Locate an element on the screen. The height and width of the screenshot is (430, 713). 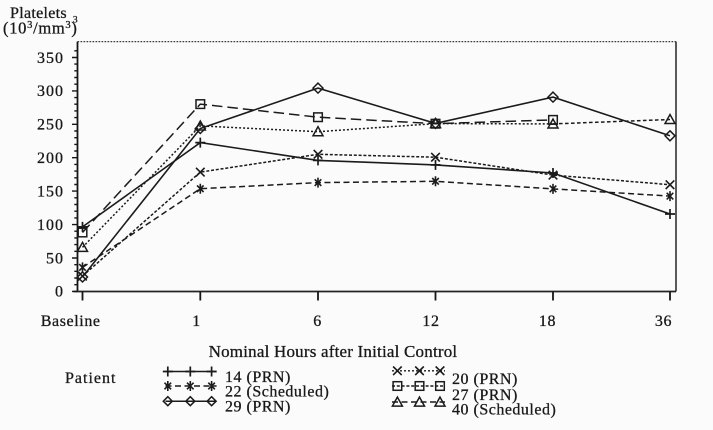
svg-text: 200 is located at coordinates (50, 158).